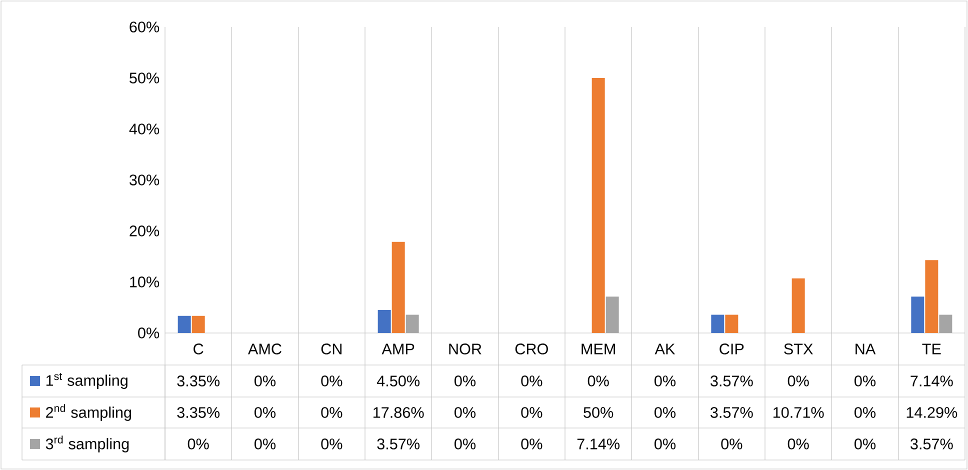 Image resolution: width=968 pixels, height=470 pixels. Describe the element at coordinates (732, 349) in the screenshot. I see `x-tick-label: CIP` at that location.